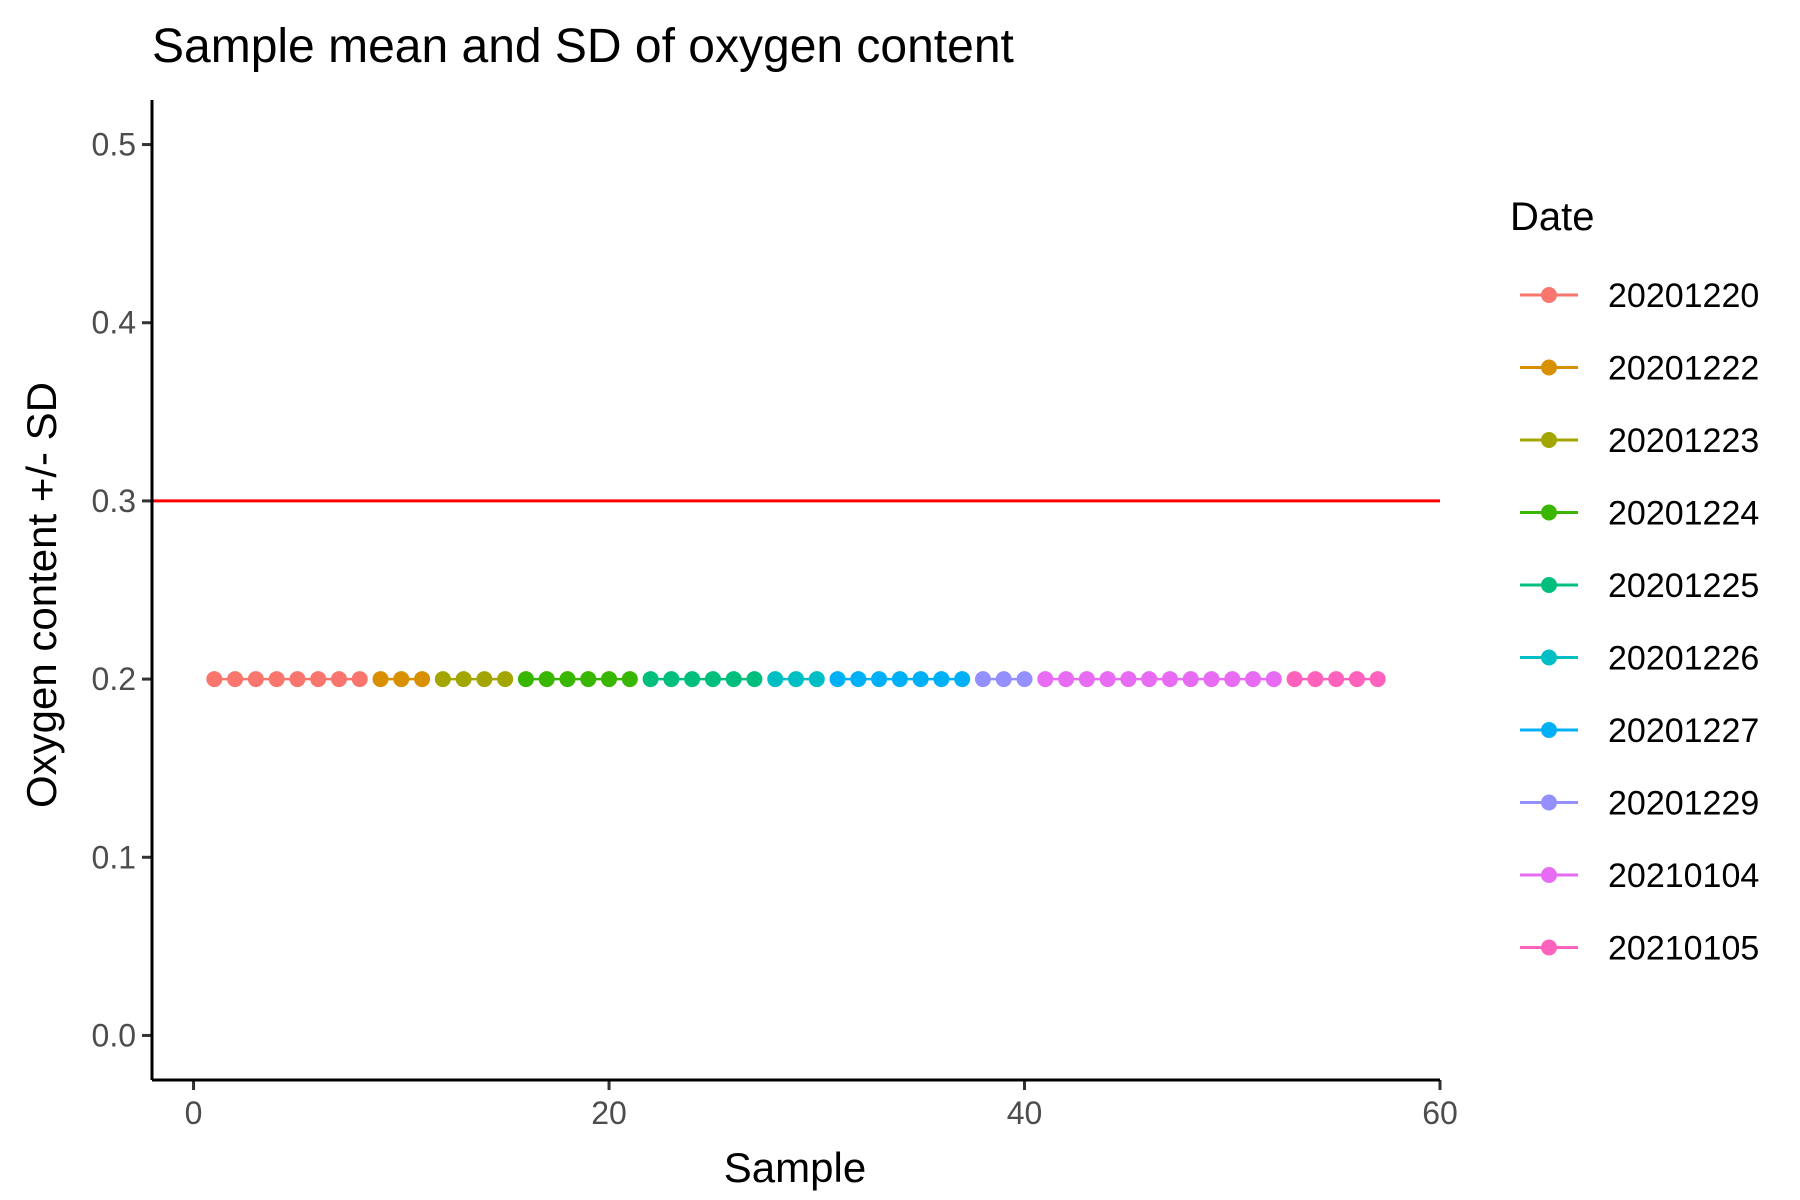 The width and height of the screenshot is (1800, 1200). I want to click on legend-label: 20201227, so click(1683, 731).